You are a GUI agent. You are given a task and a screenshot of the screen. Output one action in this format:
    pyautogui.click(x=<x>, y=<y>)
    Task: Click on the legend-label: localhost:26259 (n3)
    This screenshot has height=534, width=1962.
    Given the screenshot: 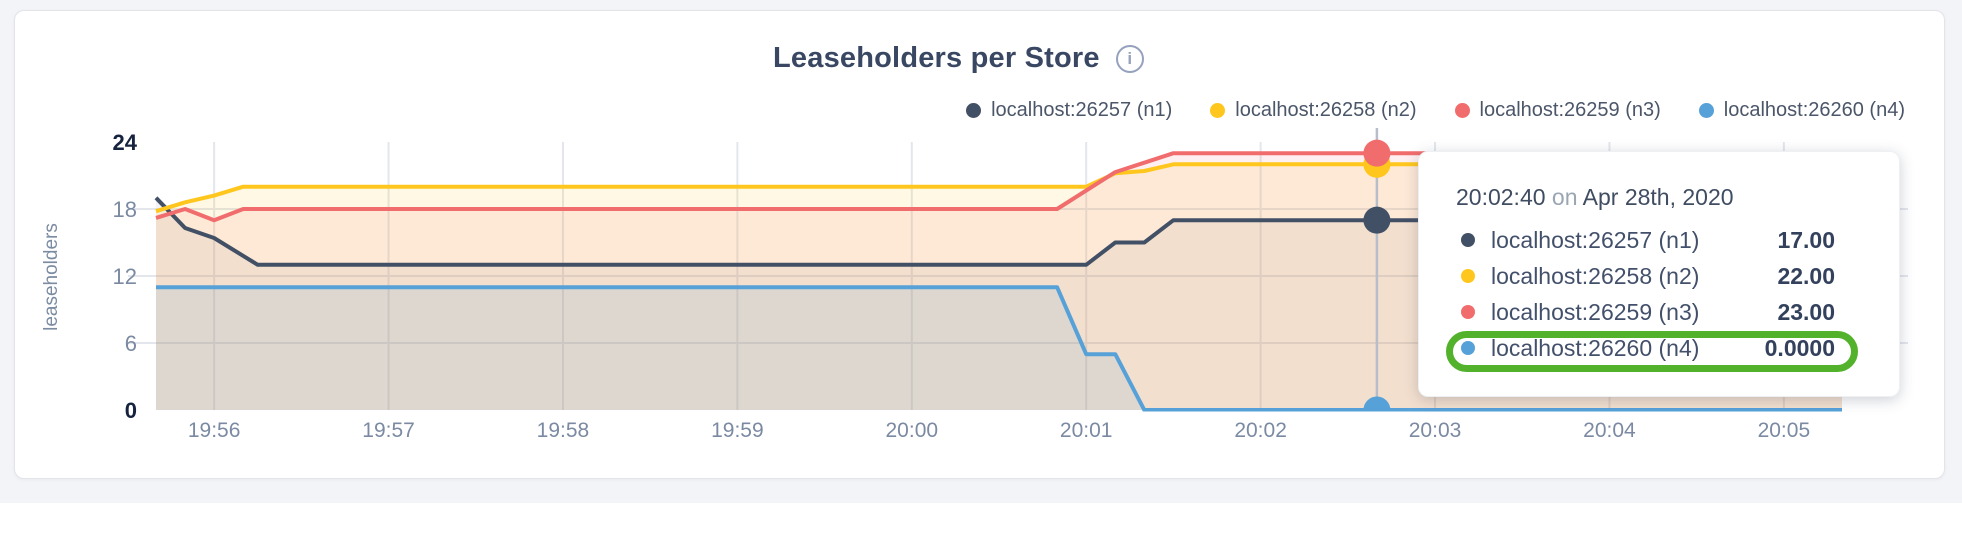 What is the action you would take?
    pyautogui.click(x=1570, y=110)
    